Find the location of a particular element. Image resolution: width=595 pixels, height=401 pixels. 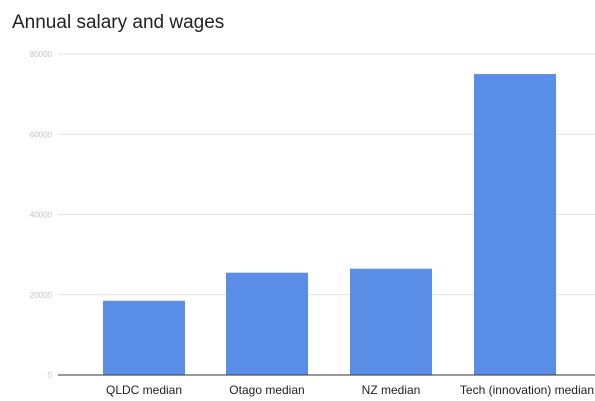

category-label: NZ median is located at coordinates (391, 390).